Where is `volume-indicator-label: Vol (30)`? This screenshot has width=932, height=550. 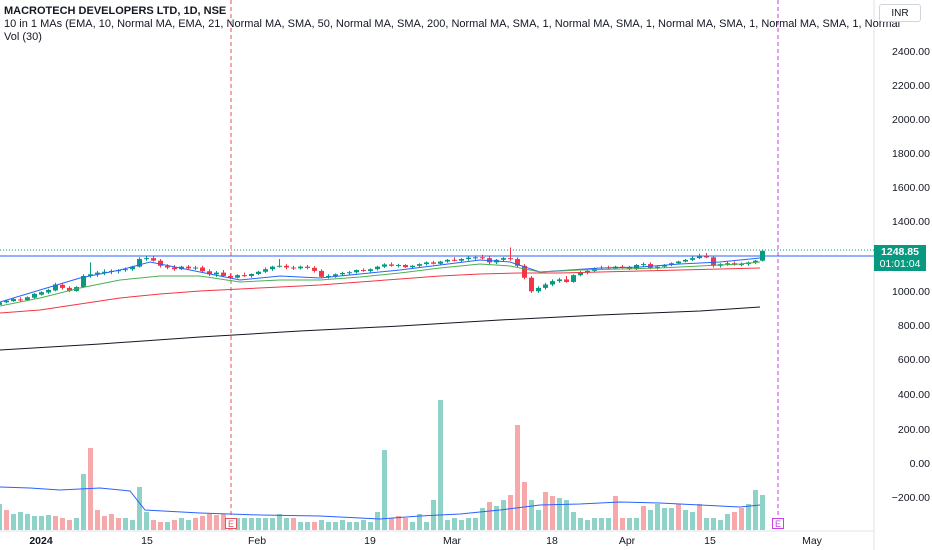
volume-indicator-label: Vol (30) is located at coordinates (23, 37).